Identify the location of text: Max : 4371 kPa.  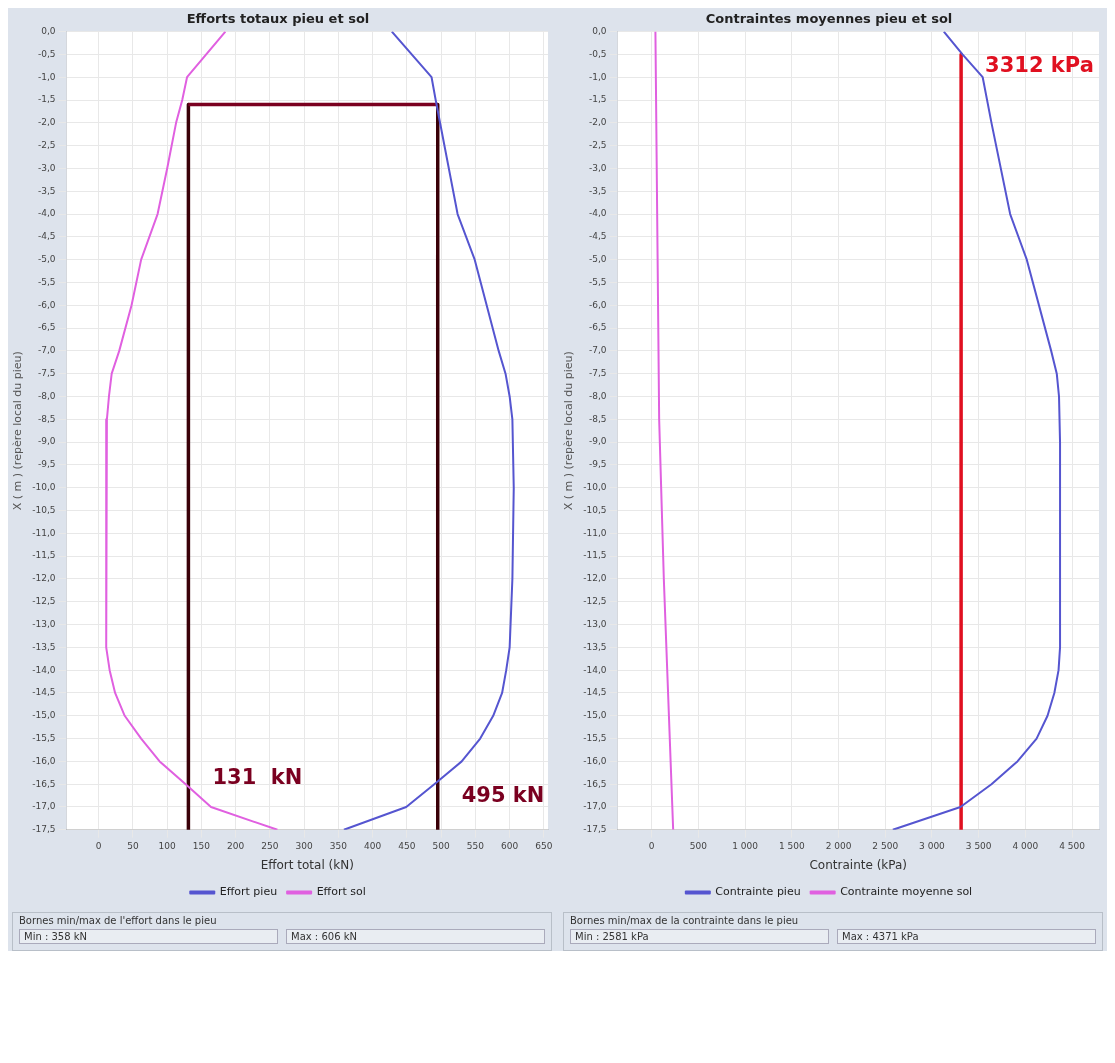
(966, 936).